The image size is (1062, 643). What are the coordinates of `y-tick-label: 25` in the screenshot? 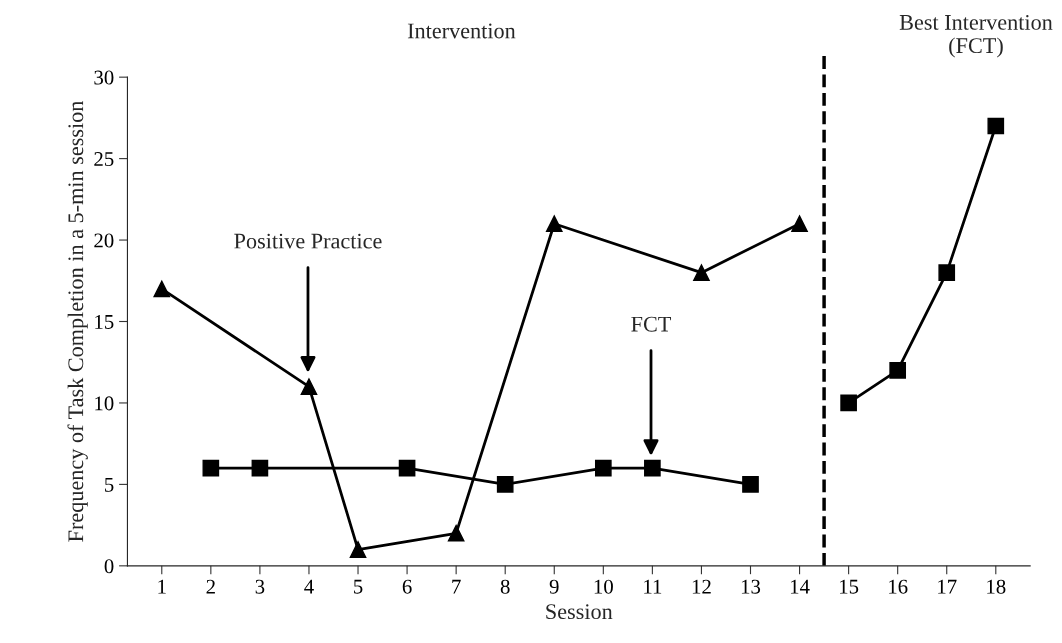 It's located at (104, 159).